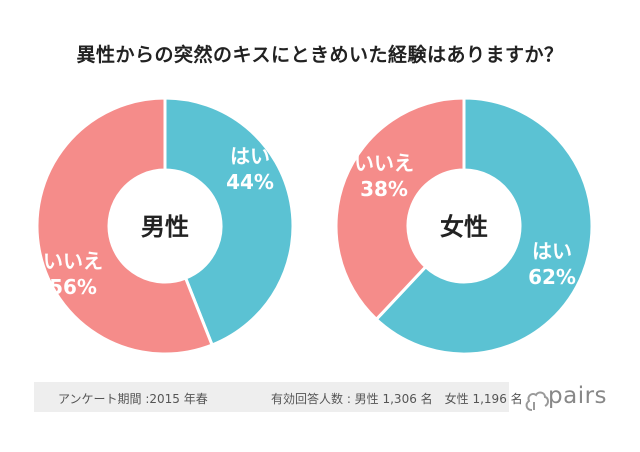 The height and width of the screenshot is (452, 640). What do you see at coordinates (400, 209) in the screenshot?
I see `slice-female-no` at bounding box center [400, 209].